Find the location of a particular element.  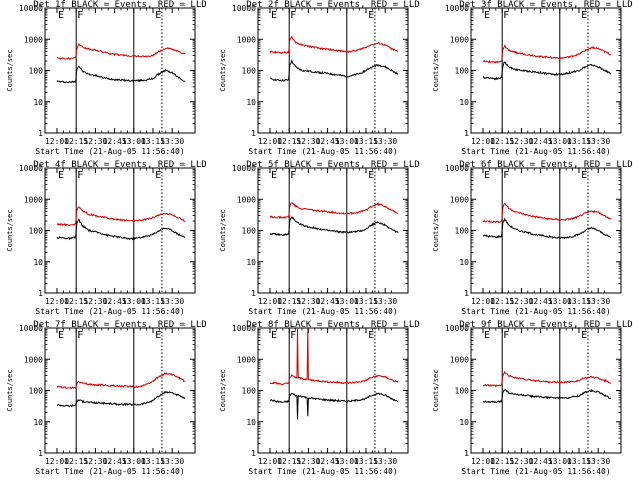

chart-title: Det 2f BLACK = Events, RED = LLD is located at coordinates (332, 5).